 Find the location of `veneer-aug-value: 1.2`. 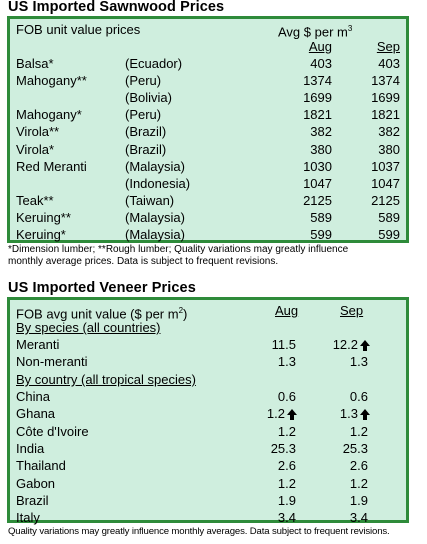

veneer-aug-value: 1.2 is located at coordinates (286, 483).